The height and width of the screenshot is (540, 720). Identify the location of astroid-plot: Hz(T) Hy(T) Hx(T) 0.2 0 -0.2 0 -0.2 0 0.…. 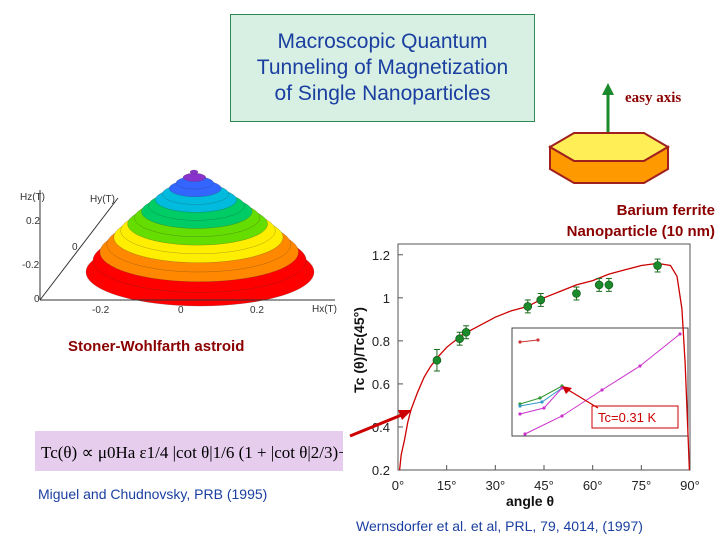
(178, 242).